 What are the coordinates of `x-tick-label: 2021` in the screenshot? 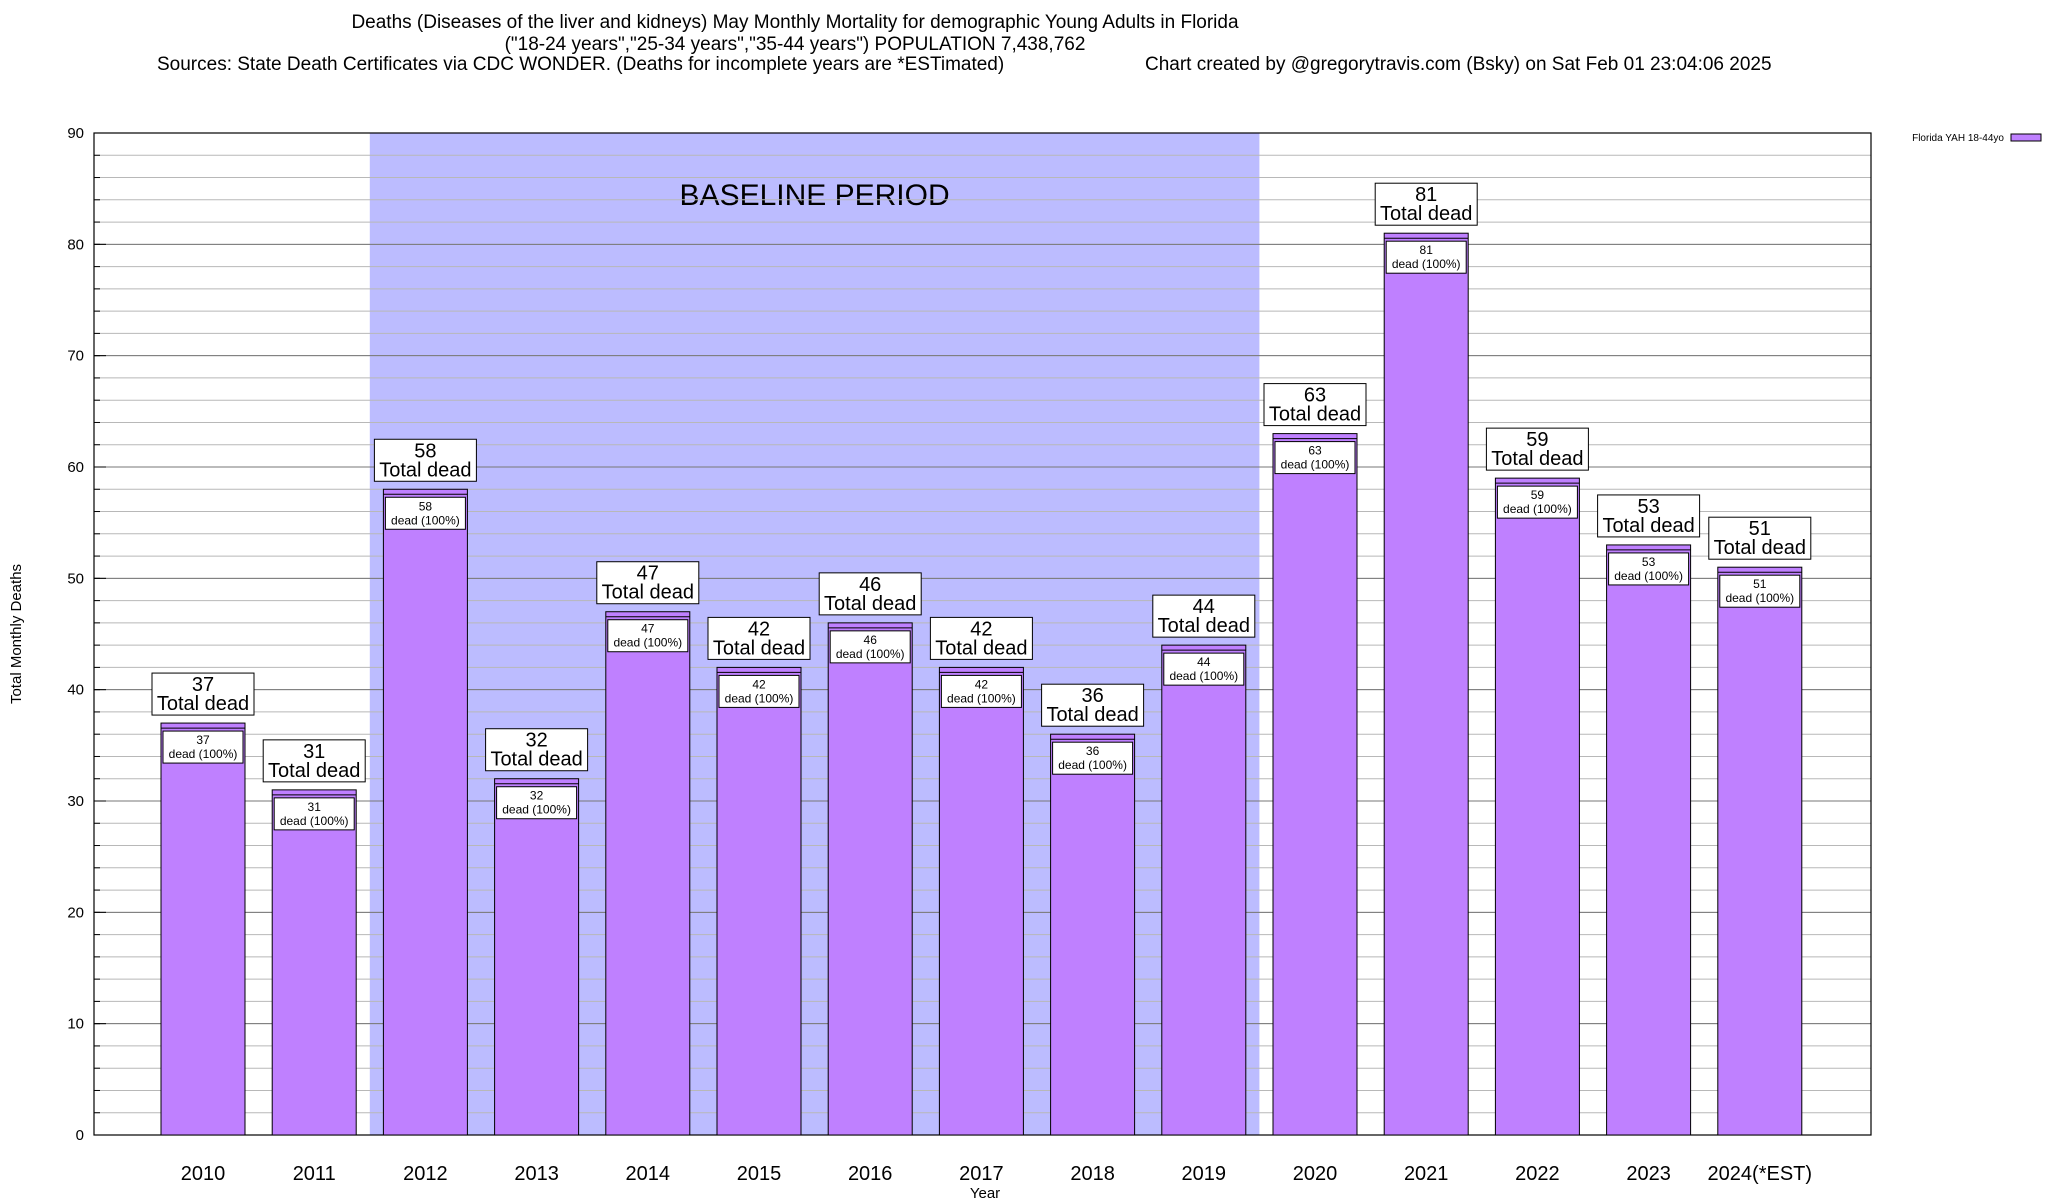 It's located at (1426, 1174).